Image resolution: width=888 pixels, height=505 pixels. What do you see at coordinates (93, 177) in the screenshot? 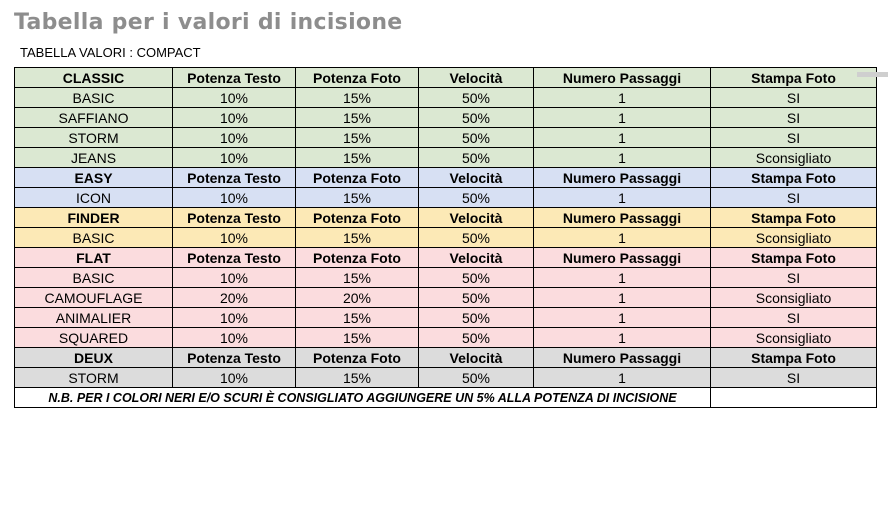
I see `section-name-cell: EASY` at bounding box center [93, 177].